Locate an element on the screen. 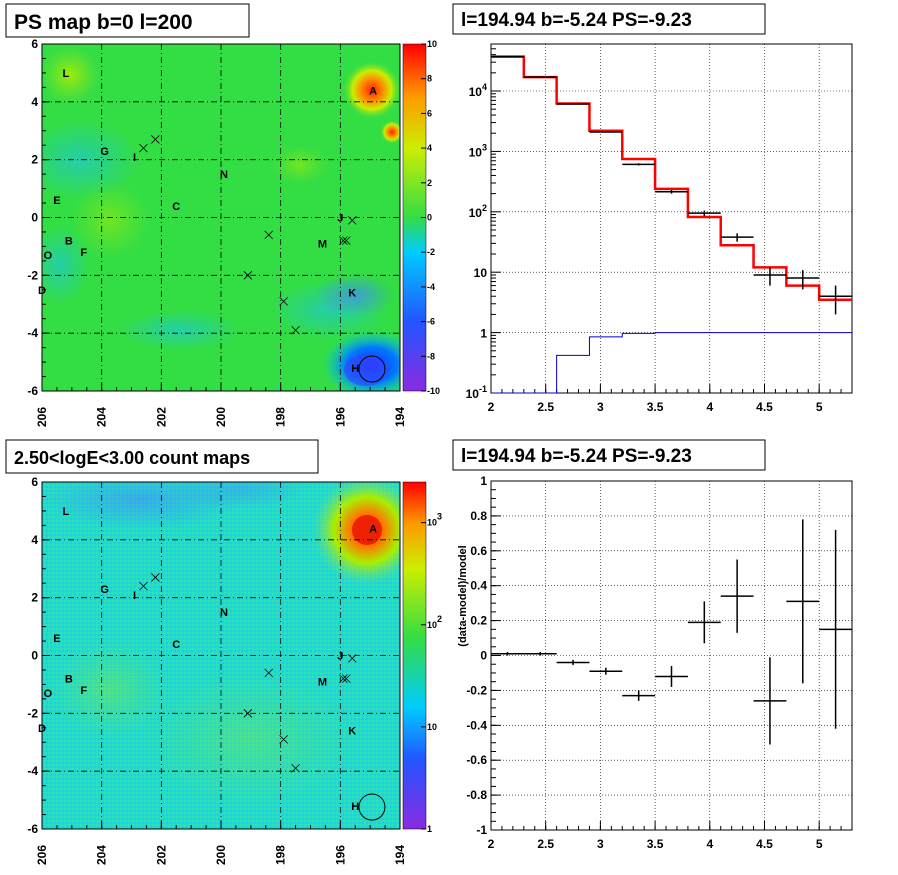  colorbar-tick-label: 10³ is located at coordinates (434, 520).